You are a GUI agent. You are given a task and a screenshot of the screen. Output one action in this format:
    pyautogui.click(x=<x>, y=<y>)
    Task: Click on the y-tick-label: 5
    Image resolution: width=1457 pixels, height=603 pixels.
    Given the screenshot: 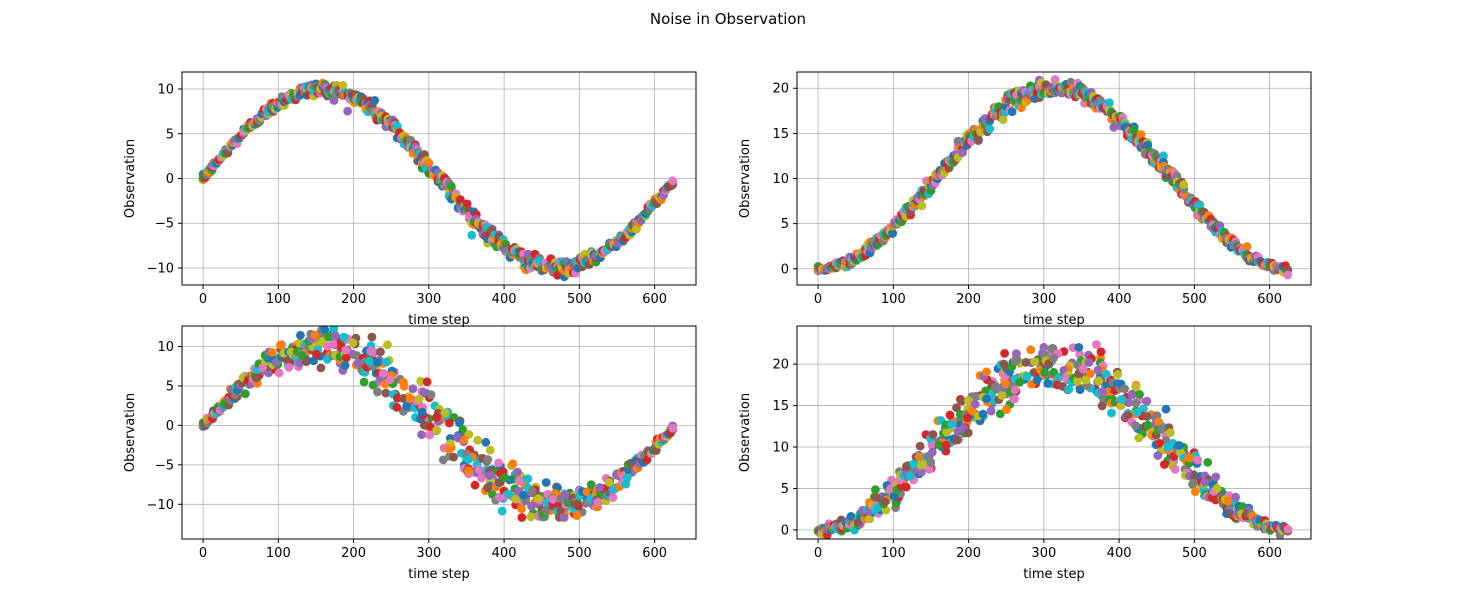 What is the action you would take?
    pyautogui.click(x=170, y=134)
    